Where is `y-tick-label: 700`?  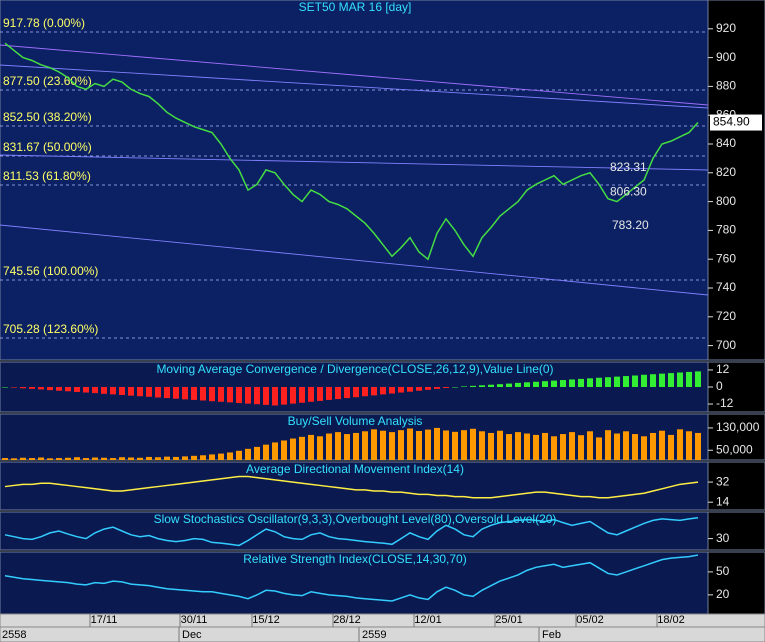
y-tick-label: 700 is located at coordinates (726, 345).